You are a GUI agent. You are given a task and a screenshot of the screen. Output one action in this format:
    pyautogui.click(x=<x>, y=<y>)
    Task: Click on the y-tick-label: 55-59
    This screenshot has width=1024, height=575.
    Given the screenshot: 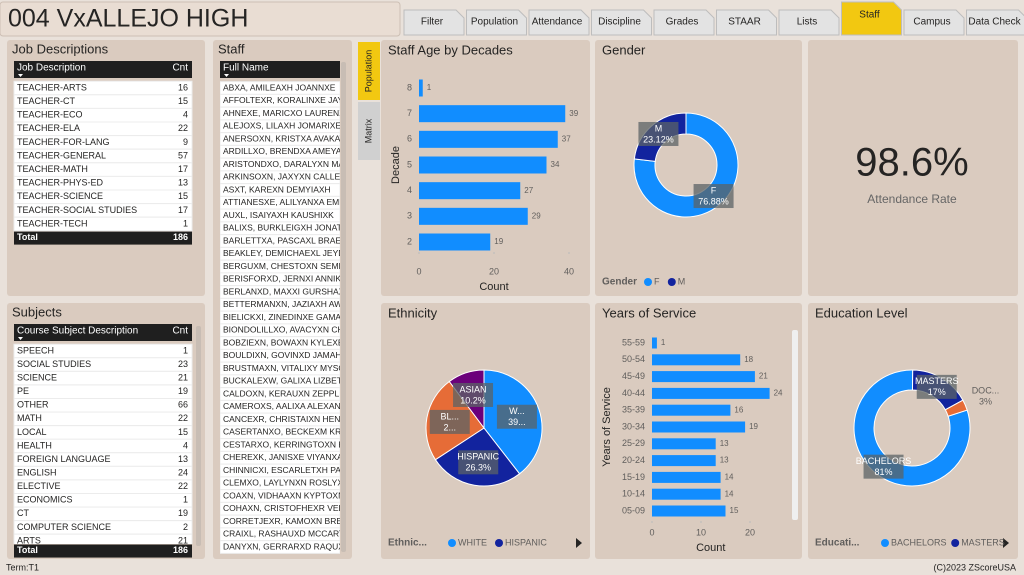 What is the action you would take?
    pyautogui.click(x=633, y=342)
    